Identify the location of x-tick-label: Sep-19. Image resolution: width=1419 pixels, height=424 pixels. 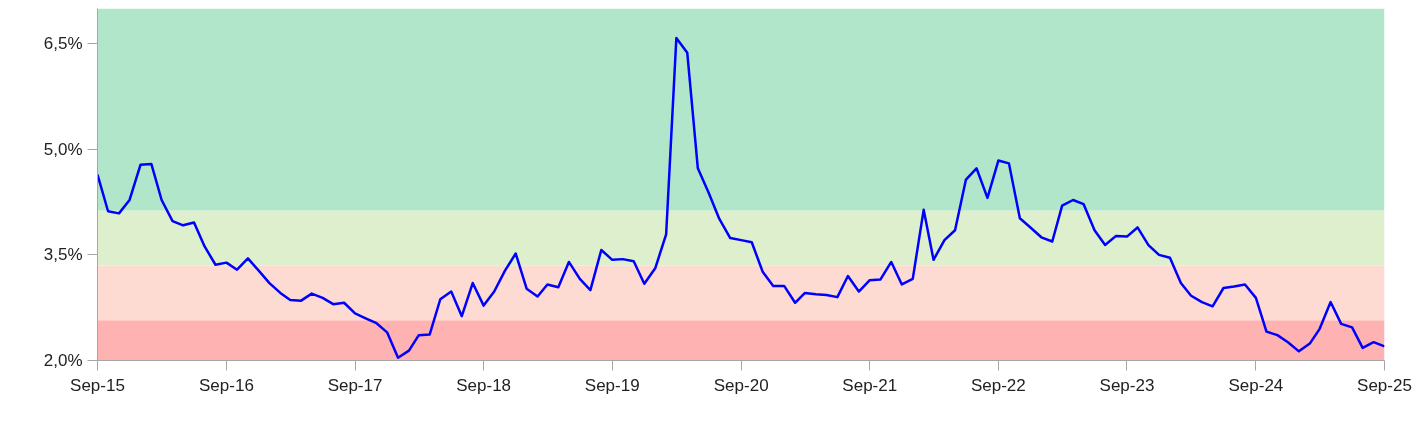
(612, 385).